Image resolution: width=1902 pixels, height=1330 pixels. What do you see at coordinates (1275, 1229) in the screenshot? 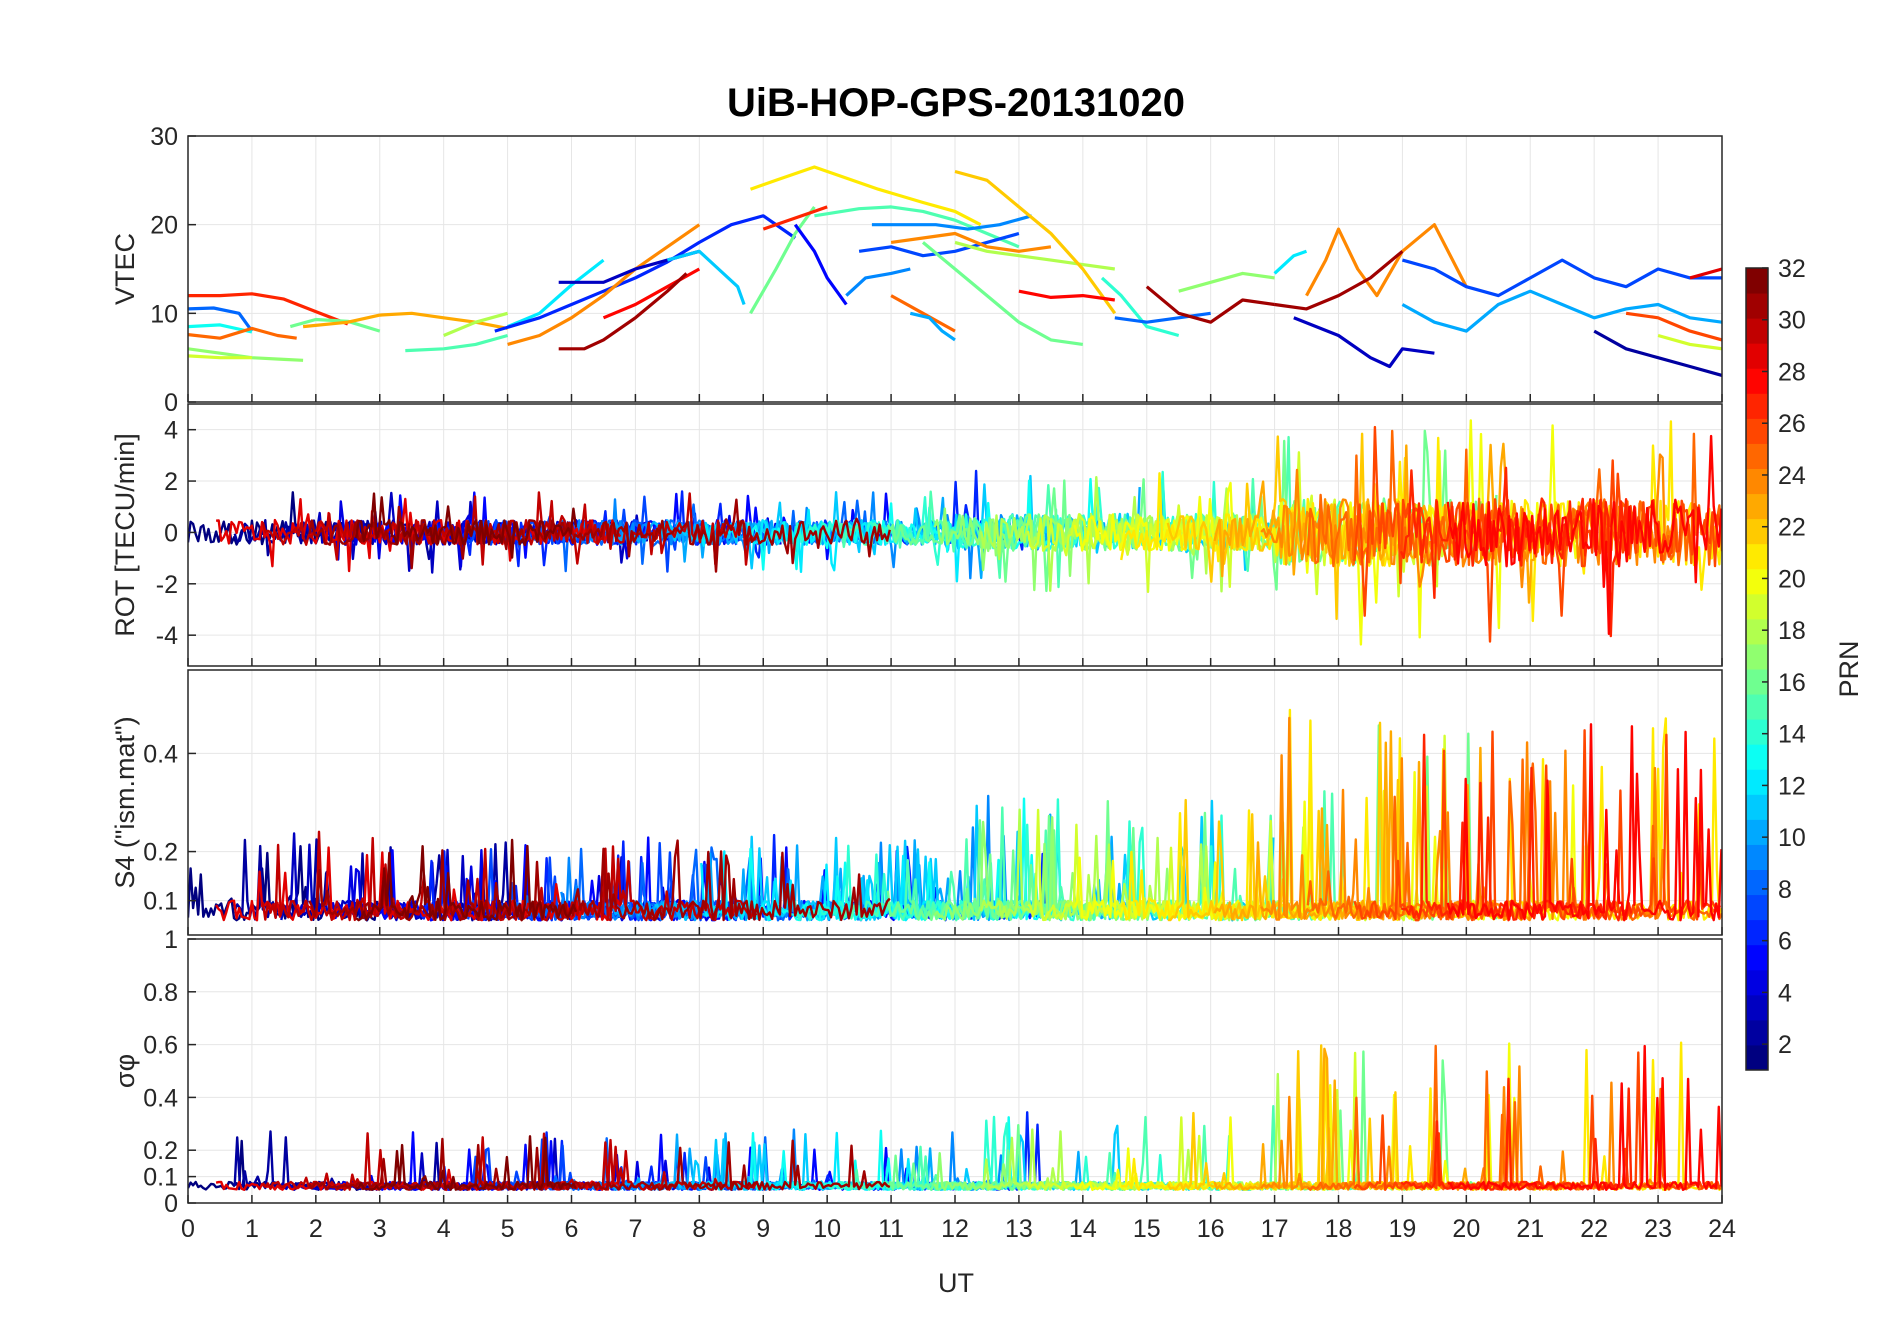
I see `x-tick-label: 17` at bounding box center [1275, 1229].